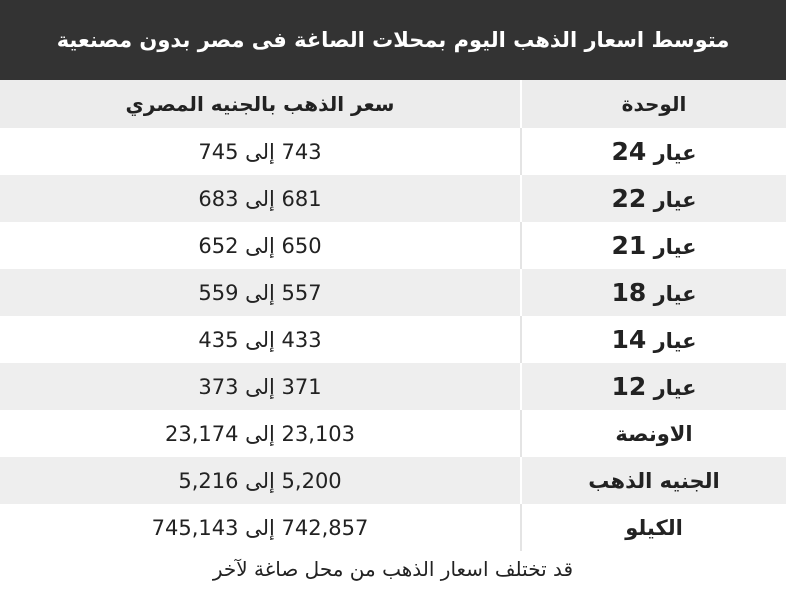  I want to click on unit-cell: الجنيه الذهب, so click(653, 480).